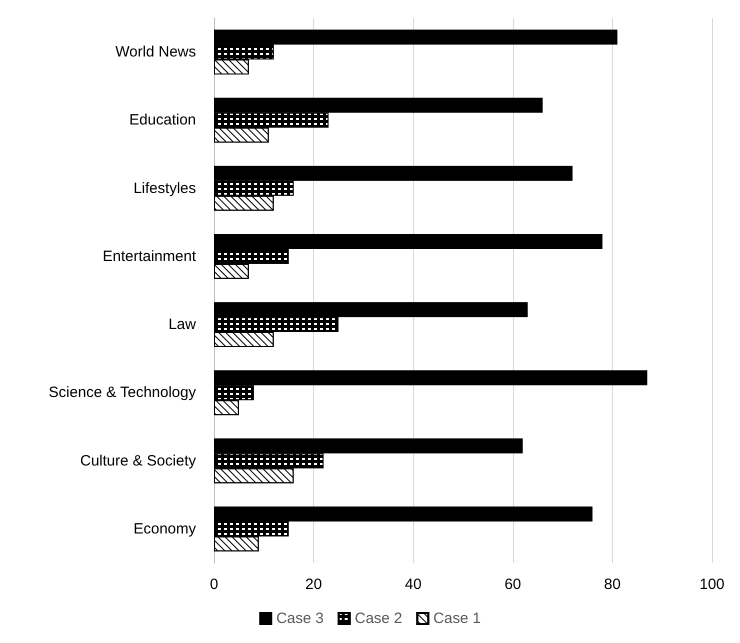  Describe the element at coordinates (457, 618) in the screenshot. I see `legend-label: Case 1` at that location.